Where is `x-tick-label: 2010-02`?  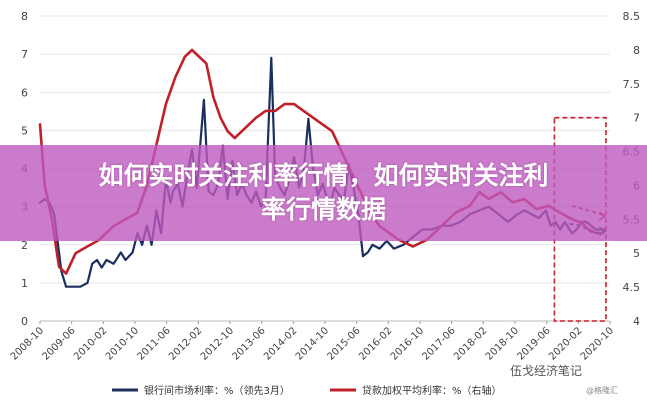 x-tick-label: 2010-02 is located at coordinates (90, 343).